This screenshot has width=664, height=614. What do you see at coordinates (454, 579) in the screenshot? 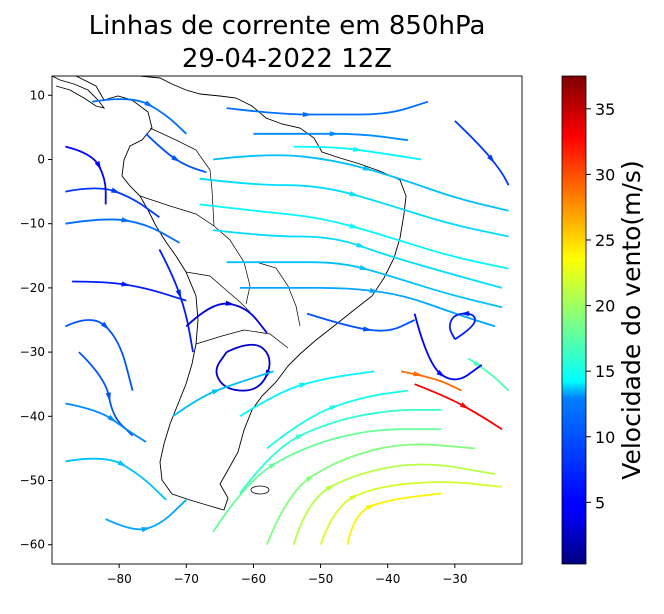
I see `x-tick-label: −30` at bounding box center [454, 579].